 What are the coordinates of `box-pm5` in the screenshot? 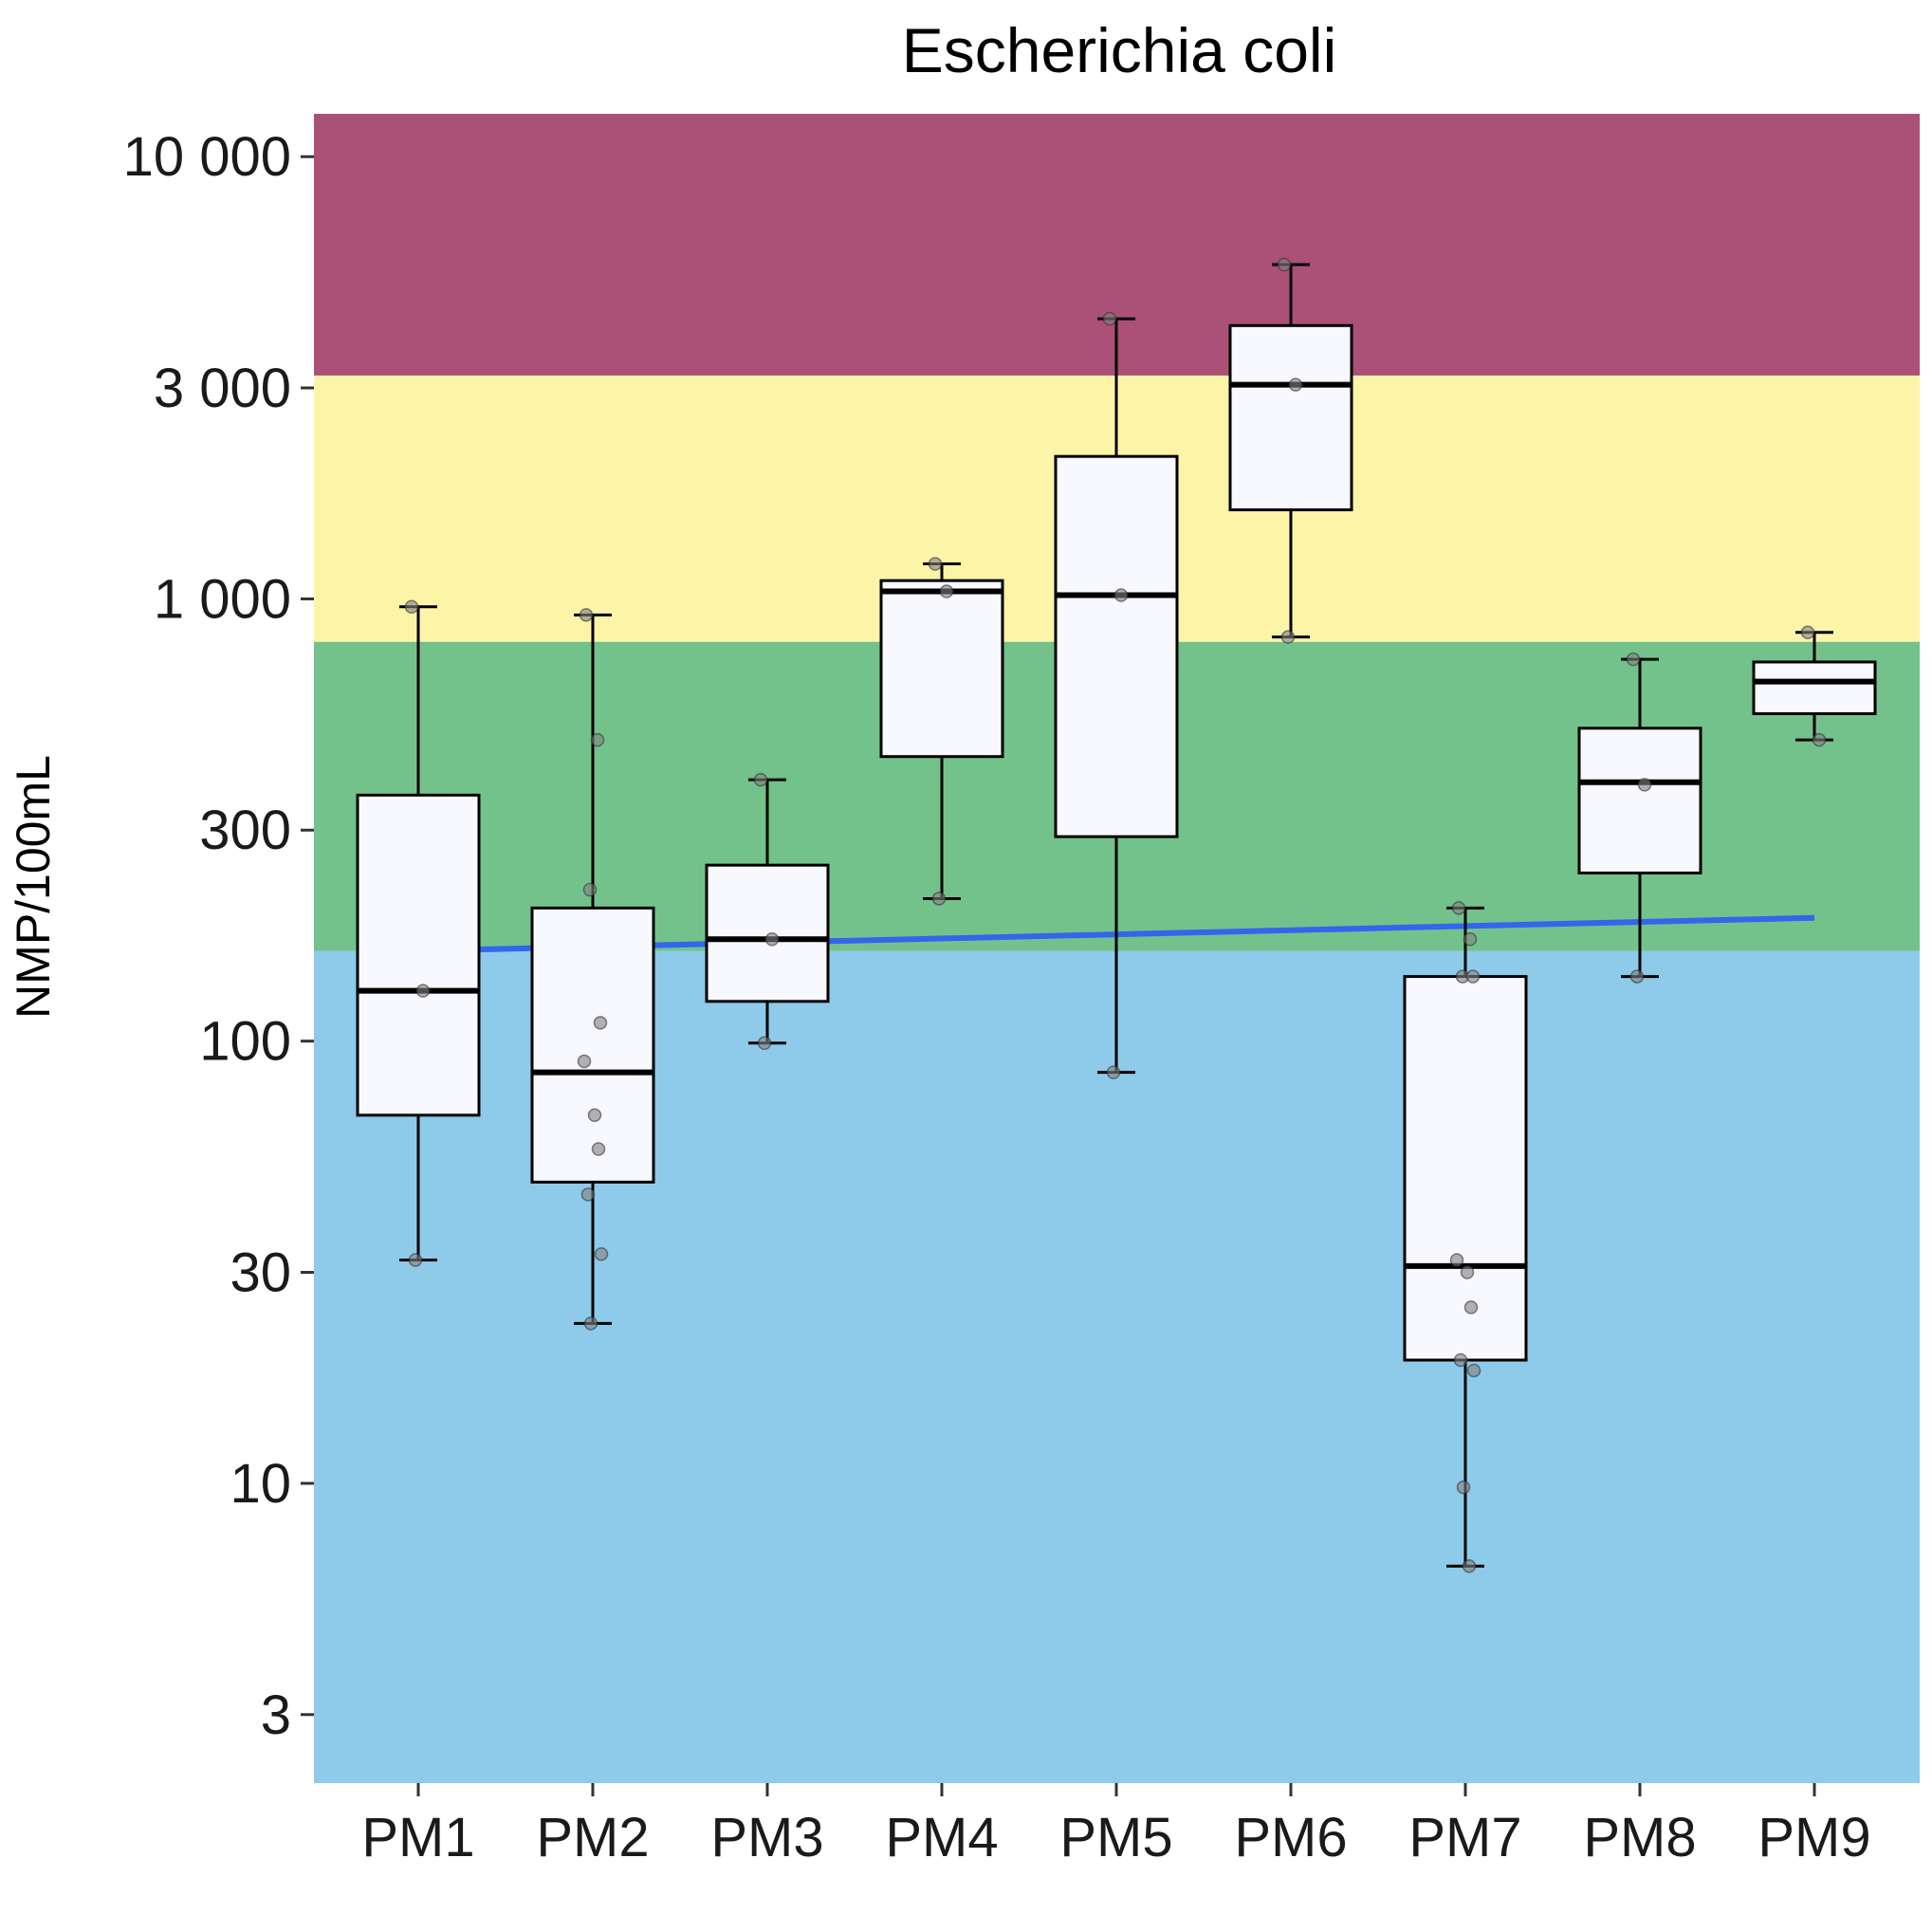 It's located at (1116, 646).